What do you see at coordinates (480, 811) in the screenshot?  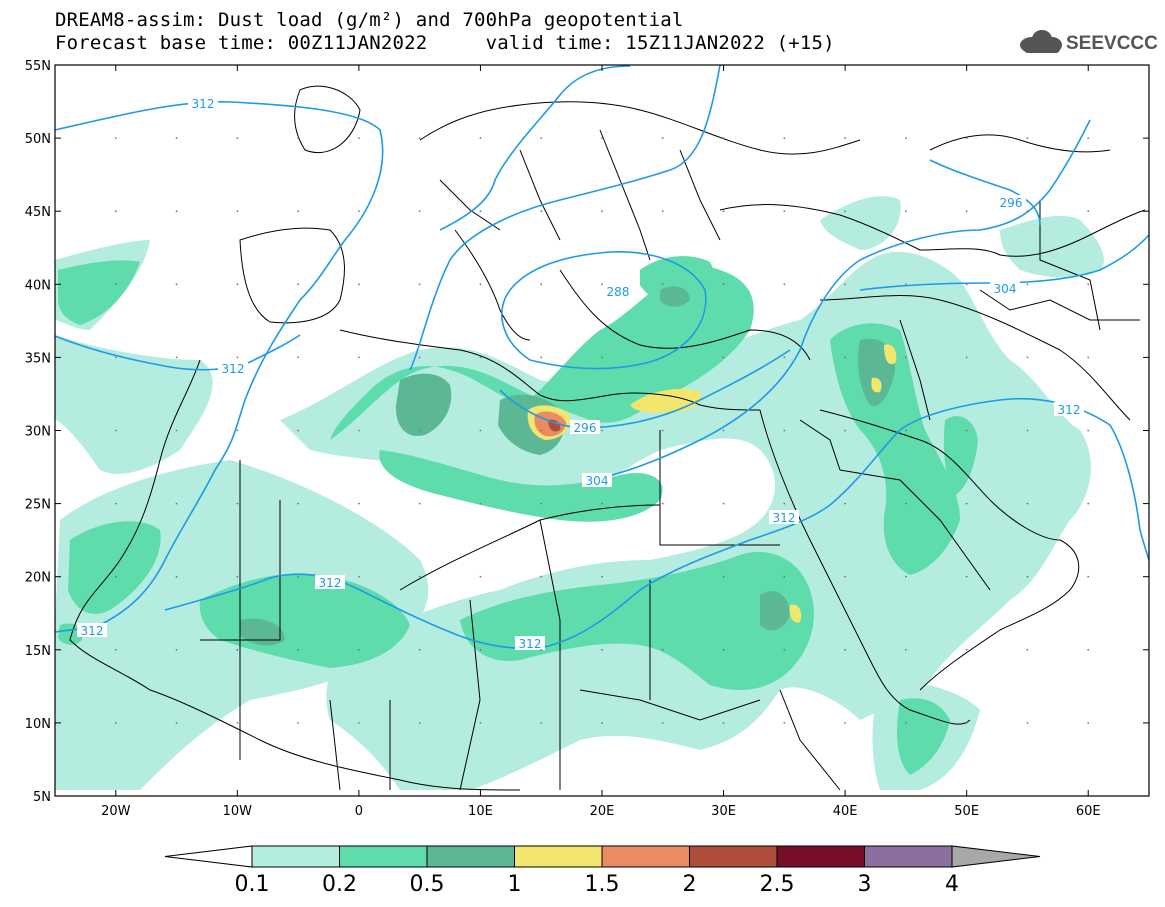 I see `lon-label: 10E` at bounding box center [480, 811].